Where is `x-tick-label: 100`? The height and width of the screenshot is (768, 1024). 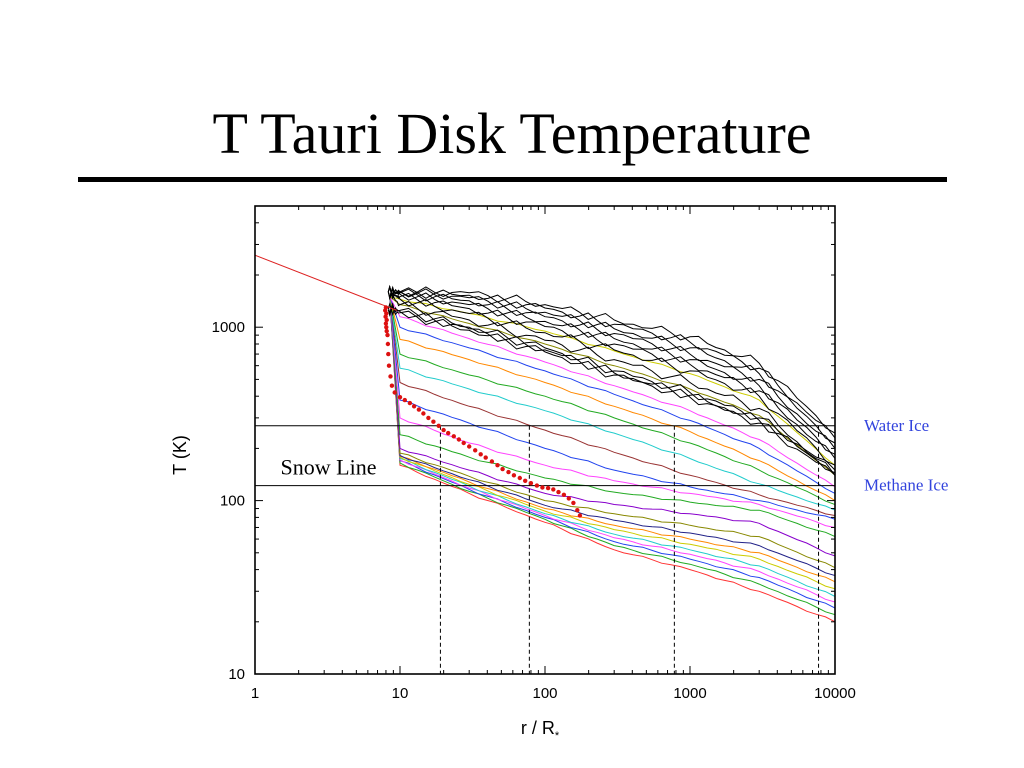
x-tick-label: 100 is located at coordinates (544, 693).